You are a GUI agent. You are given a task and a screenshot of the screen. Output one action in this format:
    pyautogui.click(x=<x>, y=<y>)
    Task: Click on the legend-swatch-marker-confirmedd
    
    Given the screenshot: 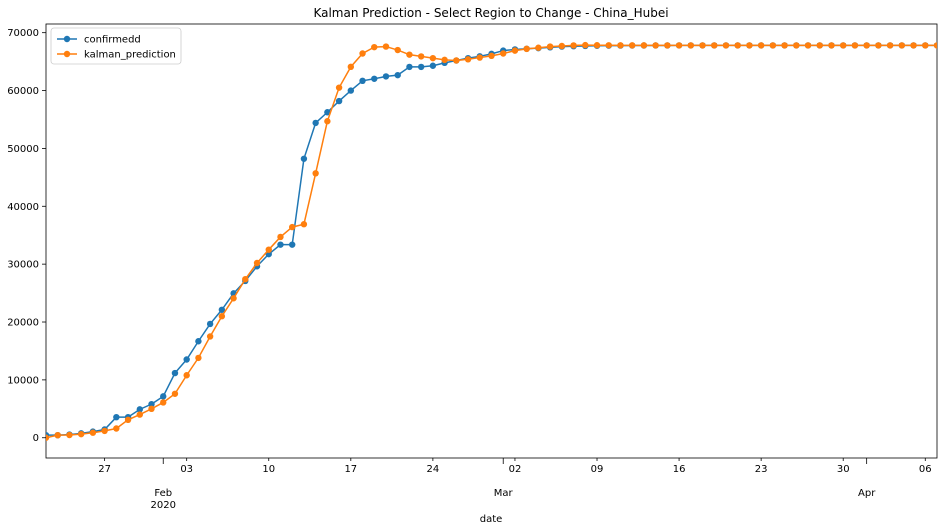 What is the action you would take?
    pyautogui.click(x=67, y=39)
    